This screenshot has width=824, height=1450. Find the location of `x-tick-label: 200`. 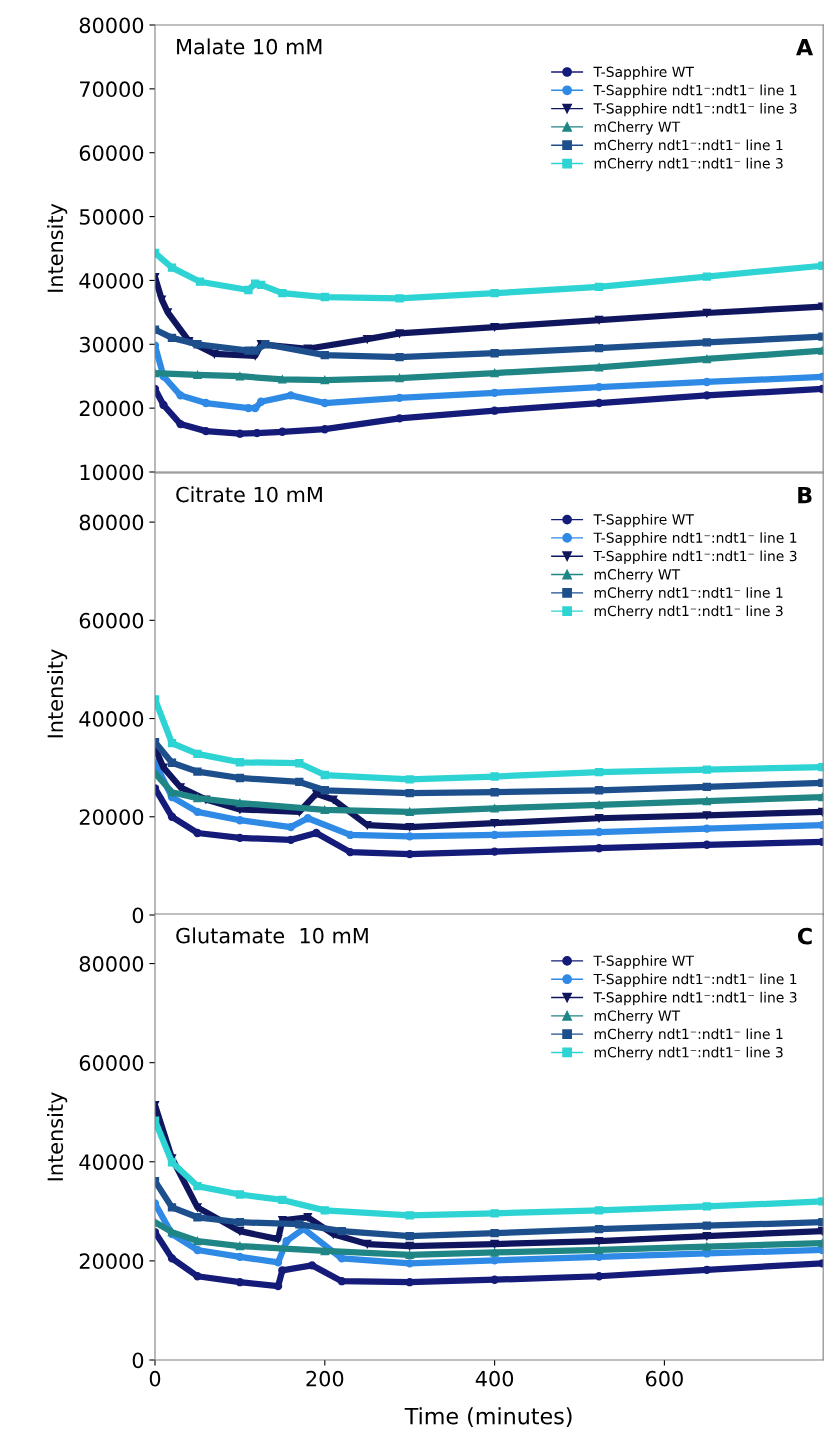

x-tick-label: 200 is located at coordinates (325, 1378).